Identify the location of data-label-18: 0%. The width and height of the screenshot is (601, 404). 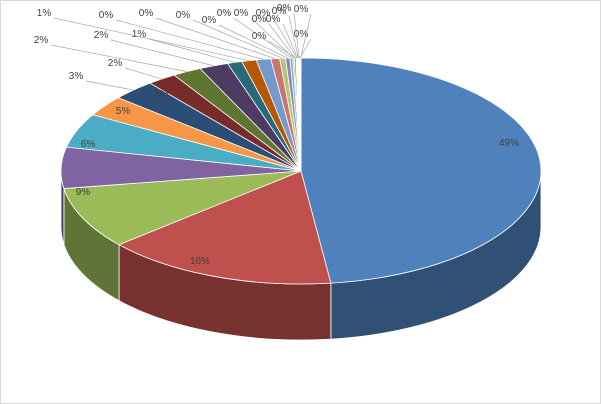
(241, 13).